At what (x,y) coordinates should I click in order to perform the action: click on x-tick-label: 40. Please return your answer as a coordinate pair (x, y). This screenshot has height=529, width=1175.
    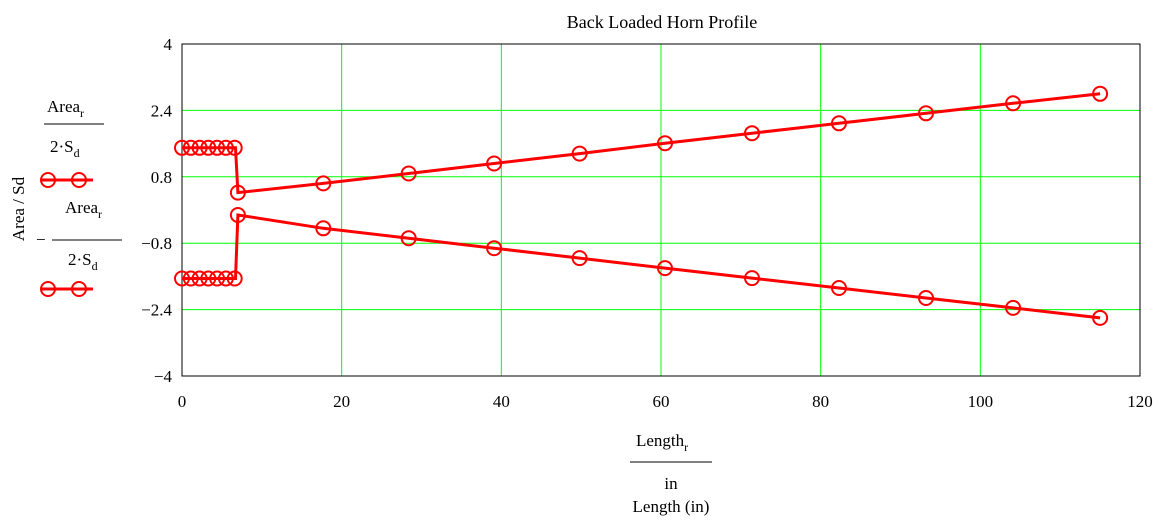
    Looking at the image, I should click on (501, 401).